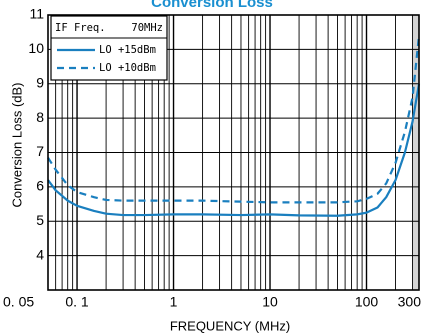 This screenshot has width=423, height=336. What do you see at coordinates (40, 220) in the screenshot?
I see `y-tick-label: 5` at bounding box center [40, 220].